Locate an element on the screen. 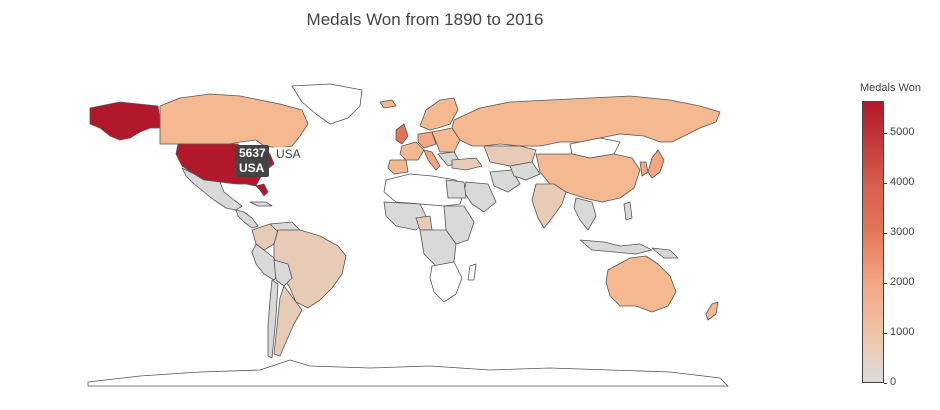 The image size is (940, 410). country-bolivia is located at coordinates (283, 273).